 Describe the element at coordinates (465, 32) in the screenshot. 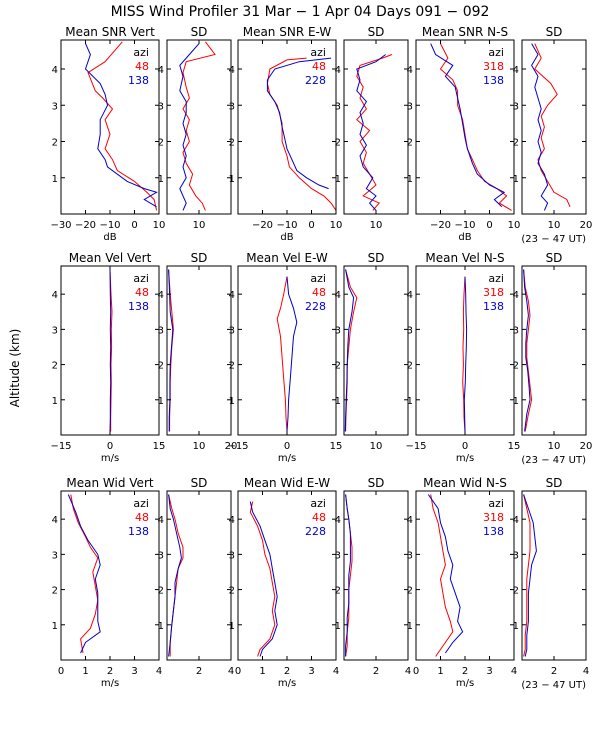

I see `panel-title: Mean SNR N-S` at that location.